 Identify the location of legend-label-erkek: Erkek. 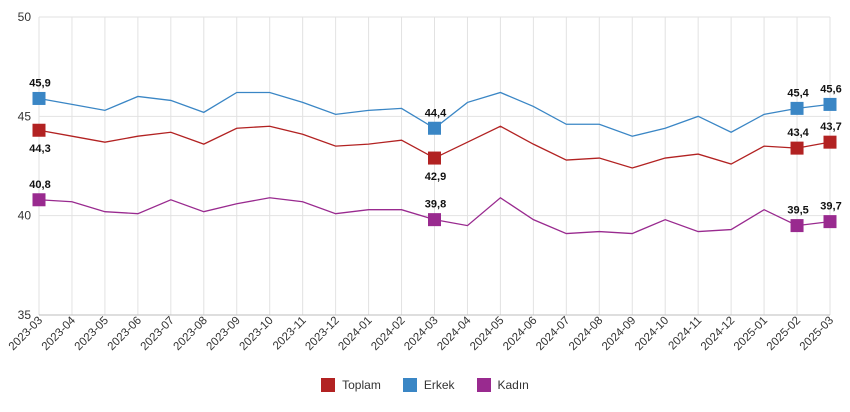
(439, 385).